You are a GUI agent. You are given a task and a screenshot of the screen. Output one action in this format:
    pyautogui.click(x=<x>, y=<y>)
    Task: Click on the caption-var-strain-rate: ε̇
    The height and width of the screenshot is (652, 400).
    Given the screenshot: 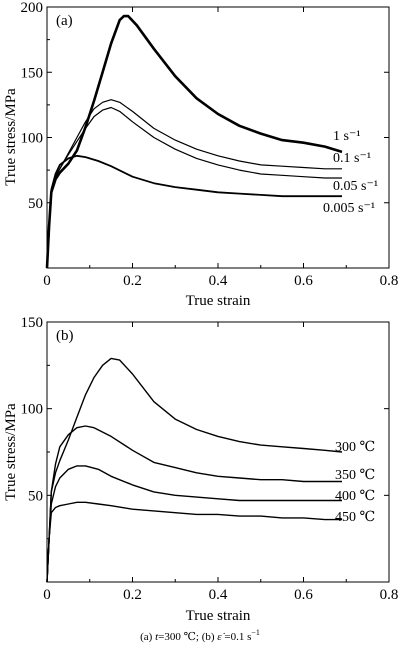 What is the action you would take?
    pyautogui.click(x=221, y=637)
    